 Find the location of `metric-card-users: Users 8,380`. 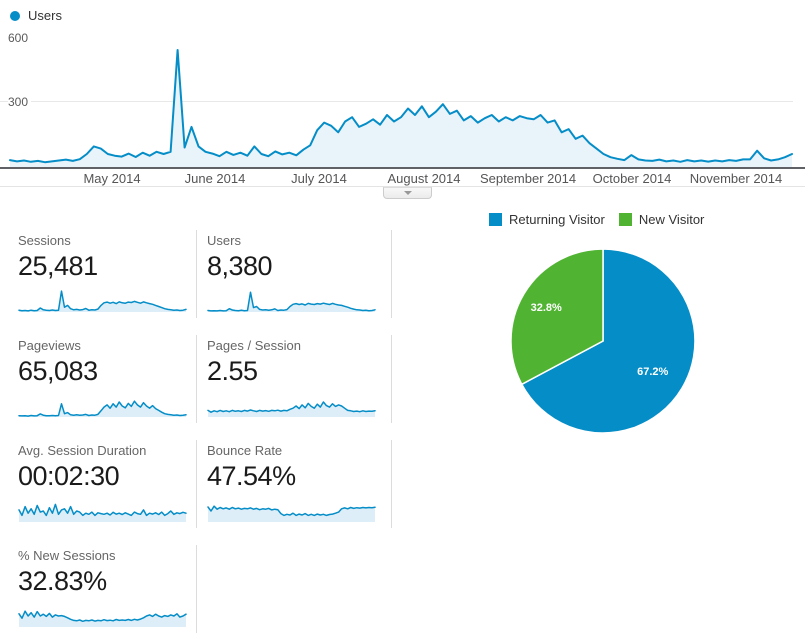

metric-card-users: Users 8,380 is located at coordinates (293, 273).